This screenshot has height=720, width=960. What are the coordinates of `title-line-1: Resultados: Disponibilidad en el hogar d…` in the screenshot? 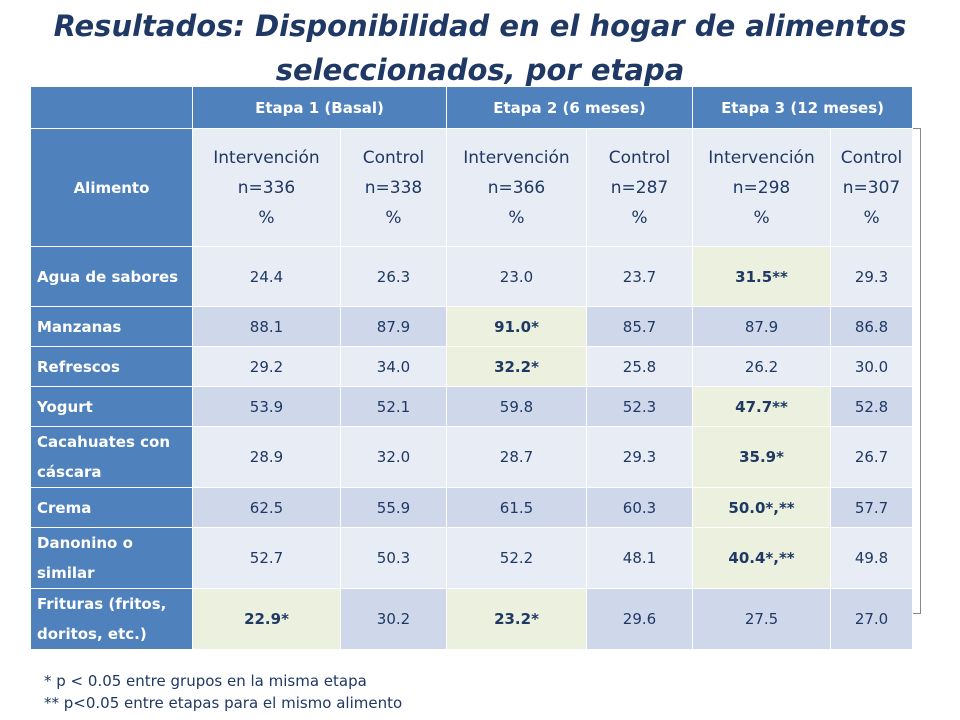 It's located at (480, 26).